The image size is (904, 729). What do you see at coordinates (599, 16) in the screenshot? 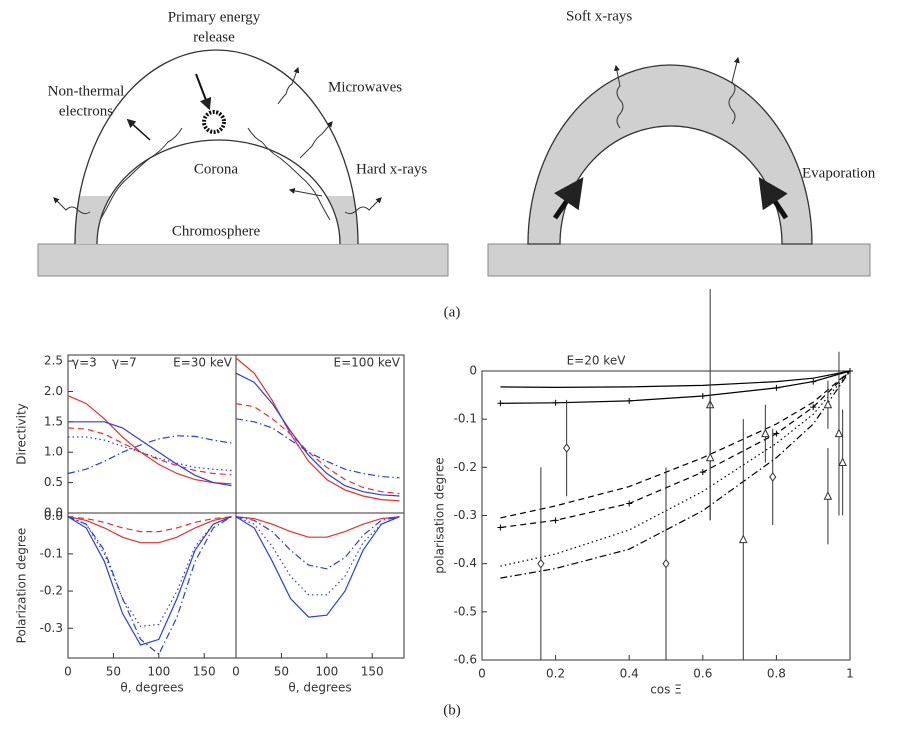
I see `label: Soft x-rays` at bounding box center [599, 16].